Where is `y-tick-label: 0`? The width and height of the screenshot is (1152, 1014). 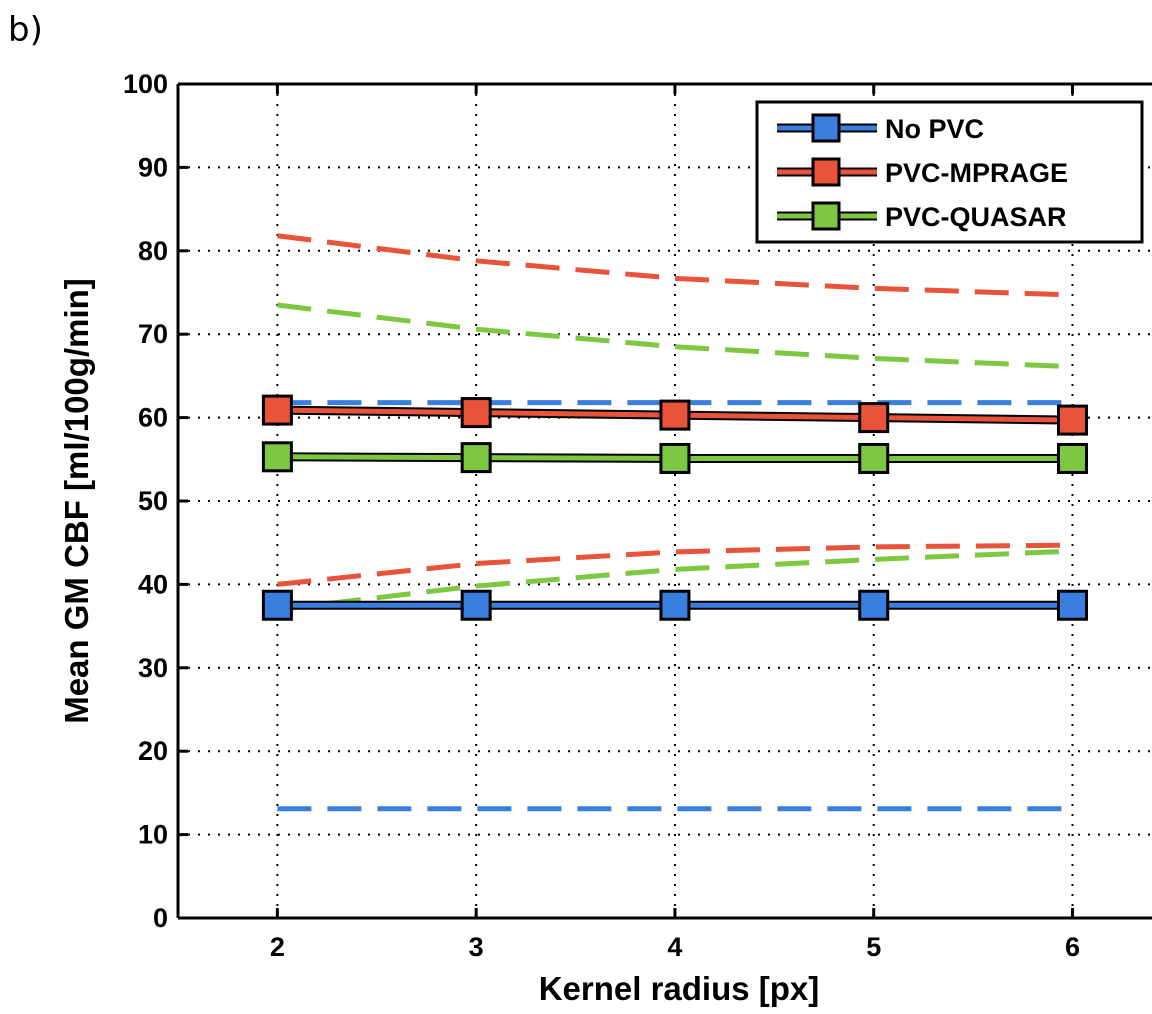 y-tick-label: 0 is located at coordinates (160, 918).